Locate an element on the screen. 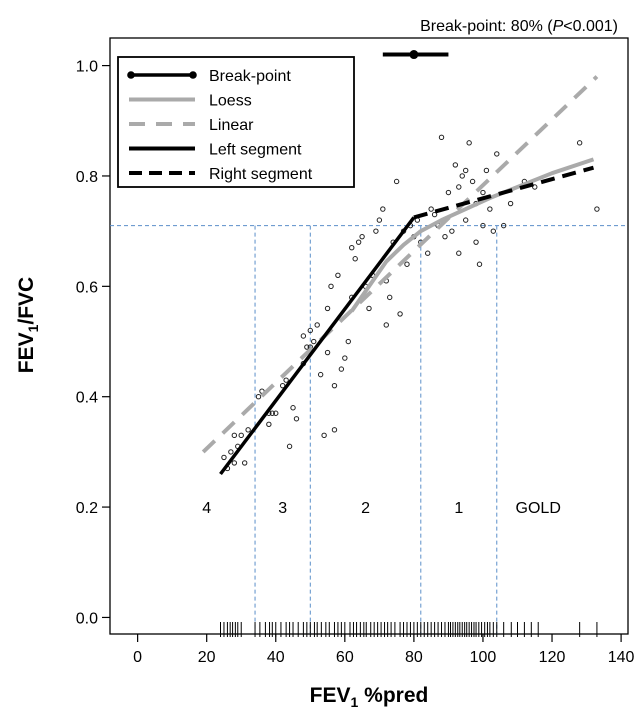  gold-label: 1 is located at coordinates (458, 508).